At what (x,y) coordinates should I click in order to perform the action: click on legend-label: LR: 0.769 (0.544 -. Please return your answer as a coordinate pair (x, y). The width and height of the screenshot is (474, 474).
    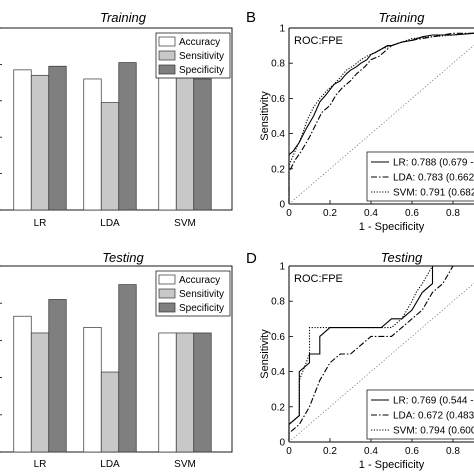
    Looking at the image, I should click on (433, 401).